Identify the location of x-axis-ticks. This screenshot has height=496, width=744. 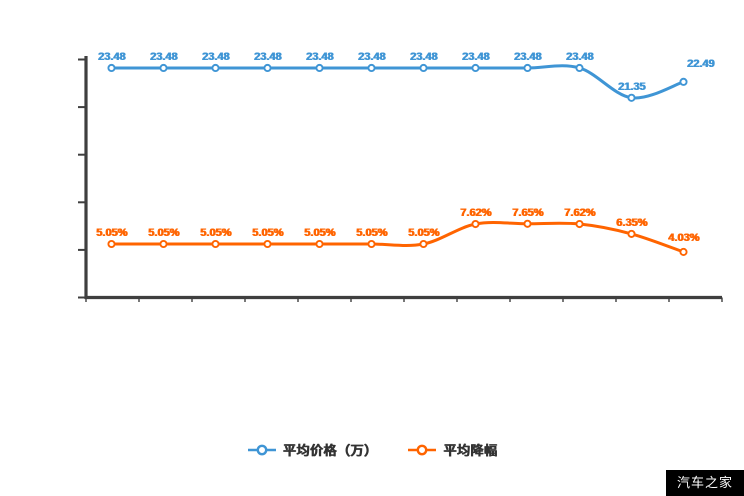
(404, 299).